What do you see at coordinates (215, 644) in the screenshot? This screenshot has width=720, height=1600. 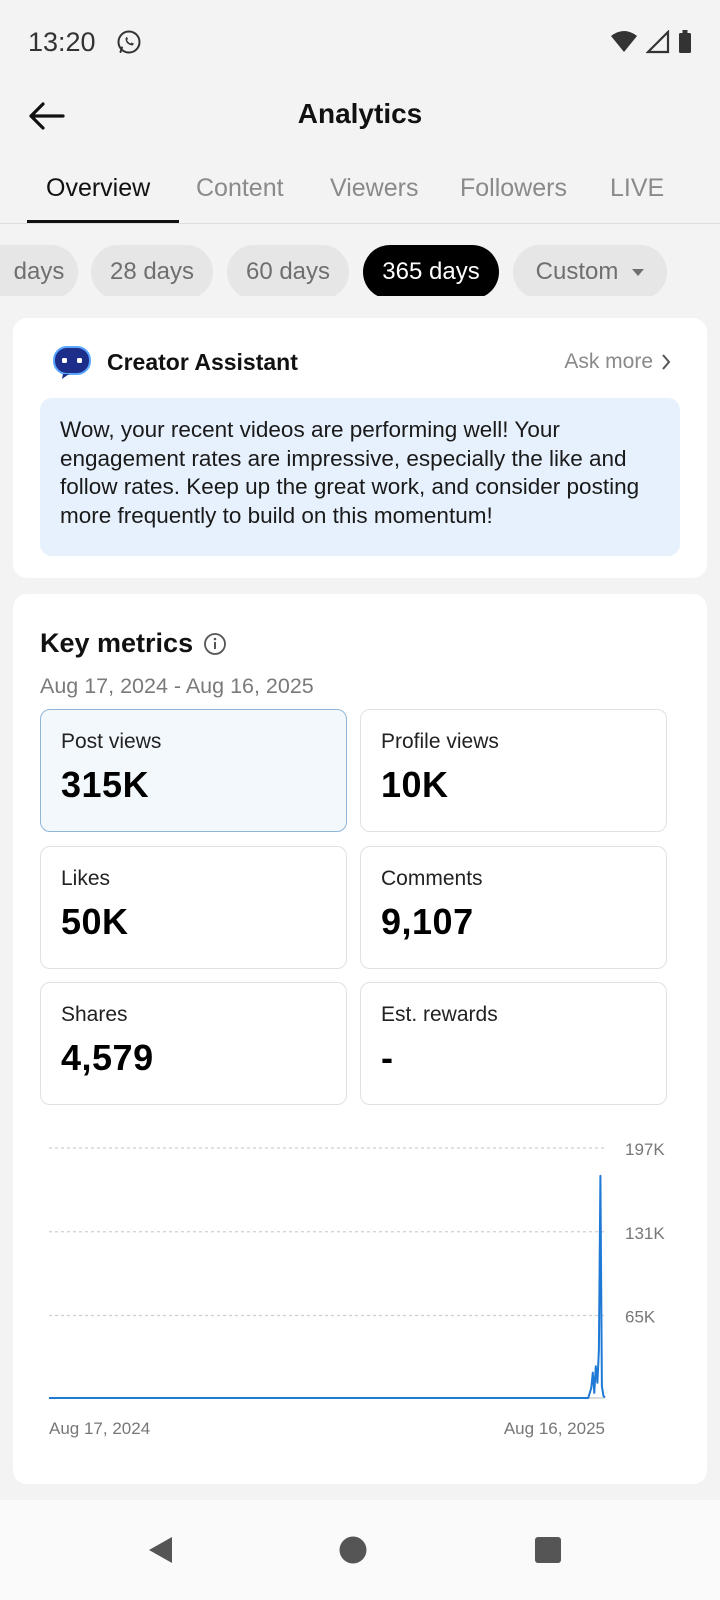 I see `info-icon` at bounding box center [215, 644].